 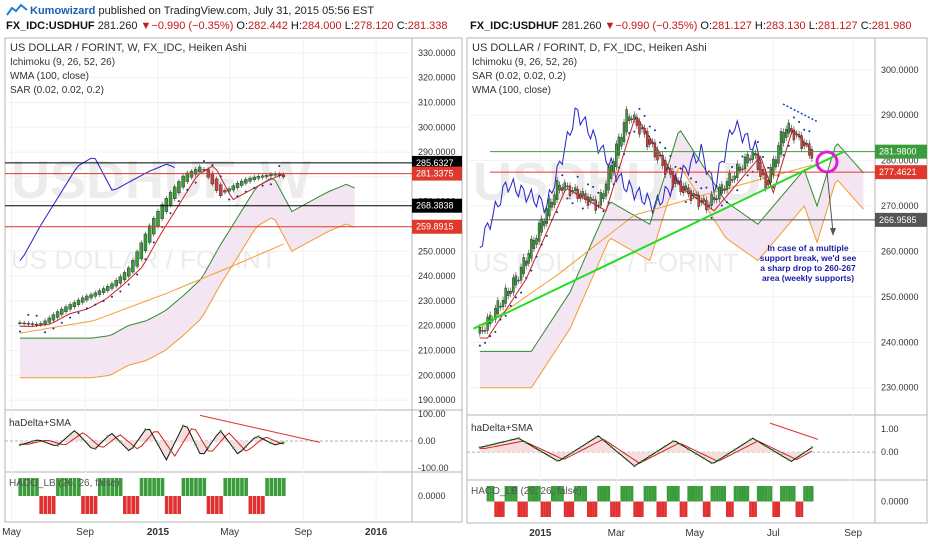 What do you see at coordinates (808, 278) in the screenshot?
I see `annotation-text: area (weekly supports)` at bounding box center [808, 278].